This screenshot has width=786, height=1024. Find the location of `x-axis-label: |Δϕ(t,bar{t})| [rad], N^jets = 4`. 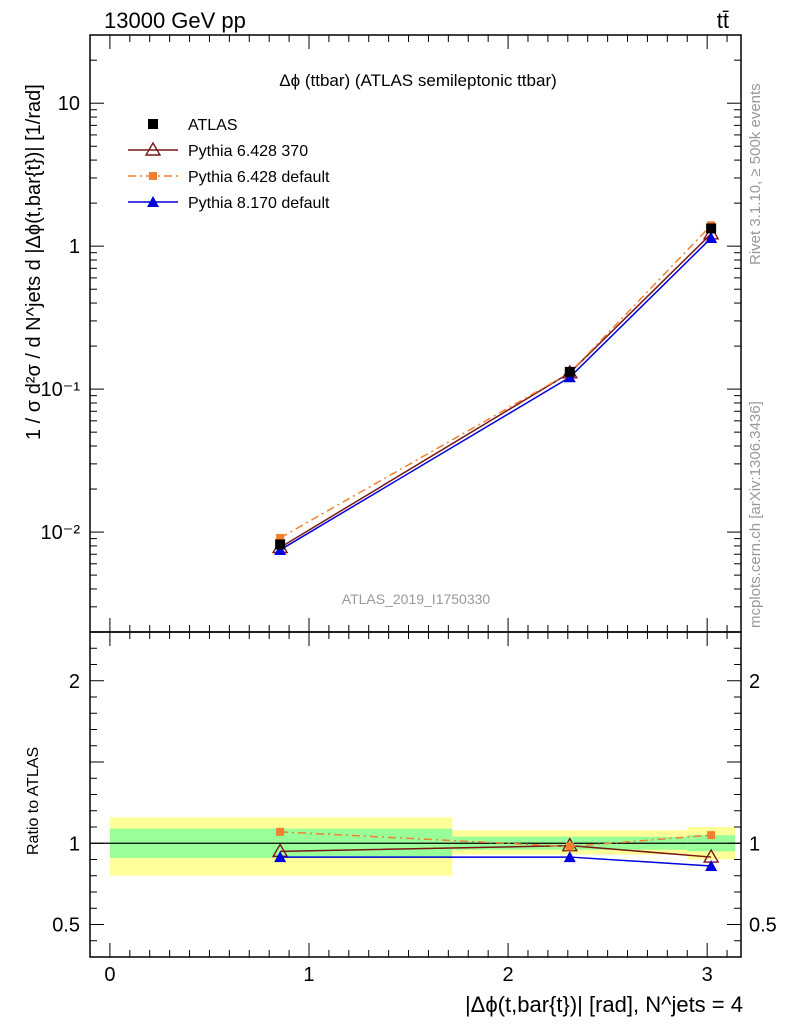

x-axis-label: |Δϕ(t,bar{t})| [rad], N^jets = 4 is located at coordinates (604, 1004).